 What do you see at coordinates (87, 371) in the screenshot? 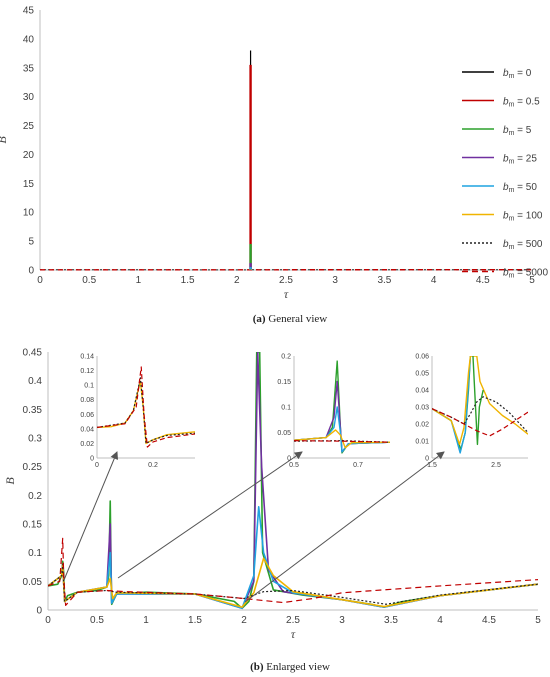
I see `inset-y-tick-label: 0.12` at bounding box center [87, 371].